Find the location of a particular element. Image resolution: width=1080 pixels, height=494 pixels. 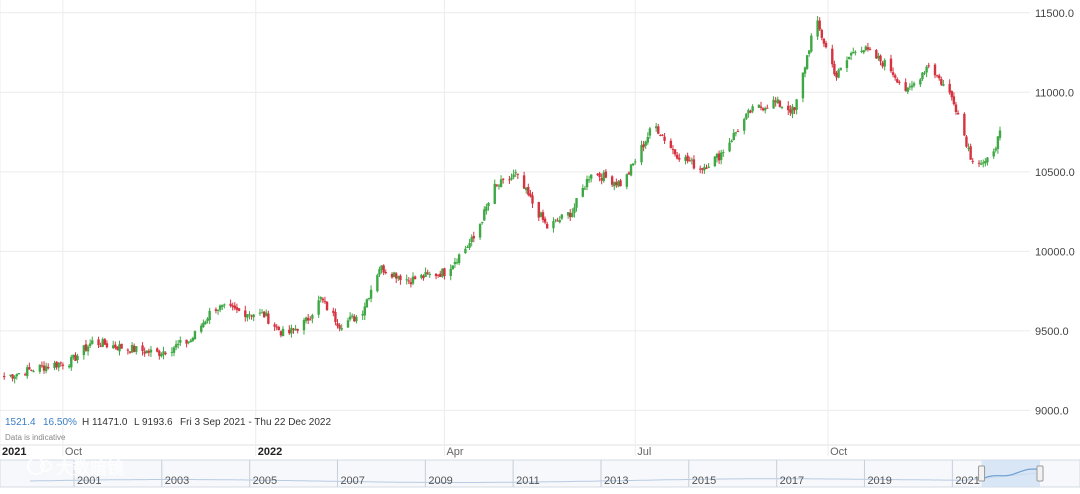

y-axis-labels: 11500.0 11000.0 10500.0 10000.0 9500.0 9000.0 is located at coordinates (1055, 213).